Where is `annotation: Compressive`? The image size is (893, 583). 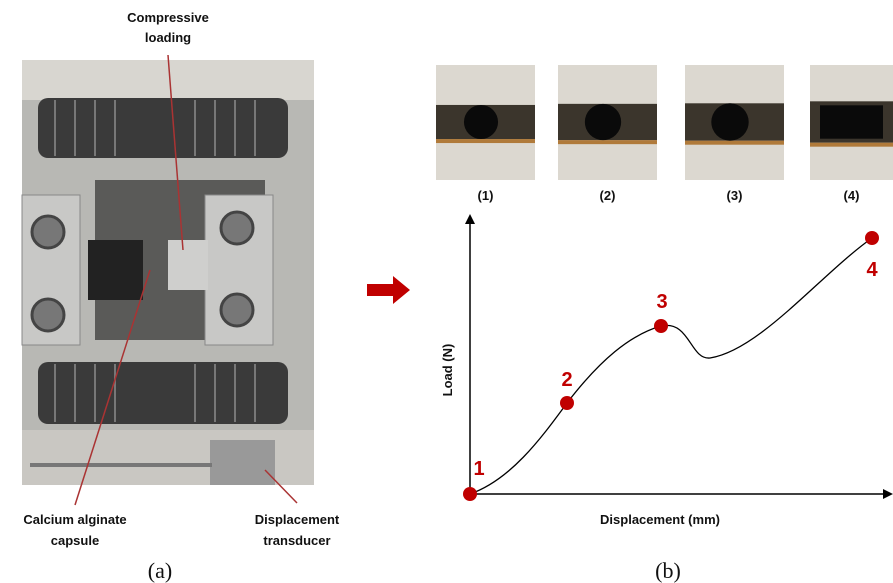 annotation: Compressive is located at coordinates (168, 17).